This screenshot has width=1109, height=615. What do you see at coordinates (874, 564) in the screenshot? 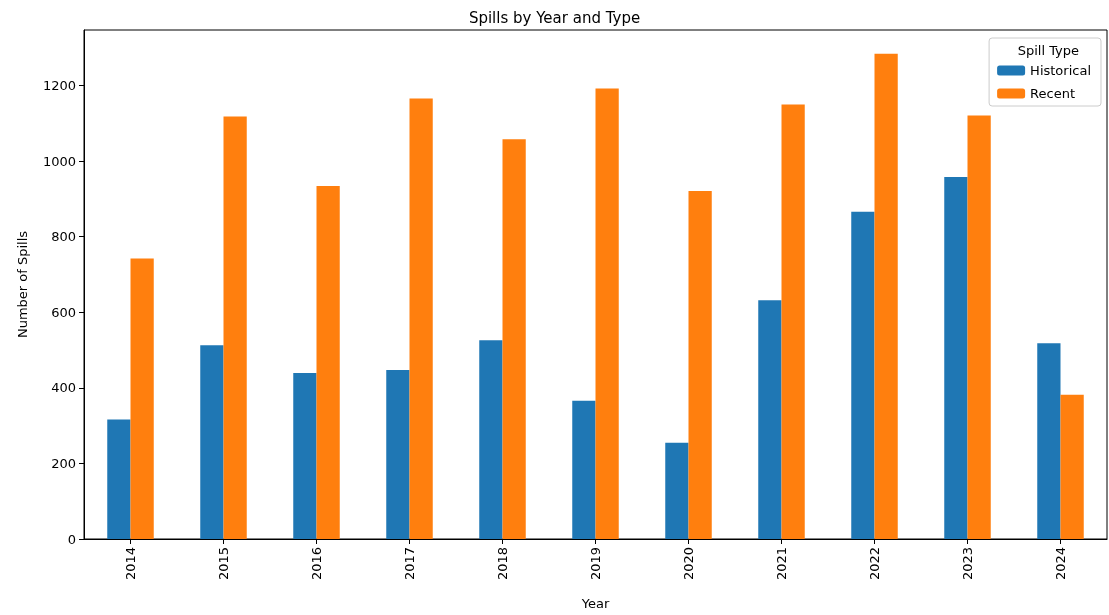
I see `x-tick-label: 2022` at bounding box center [874, 564].